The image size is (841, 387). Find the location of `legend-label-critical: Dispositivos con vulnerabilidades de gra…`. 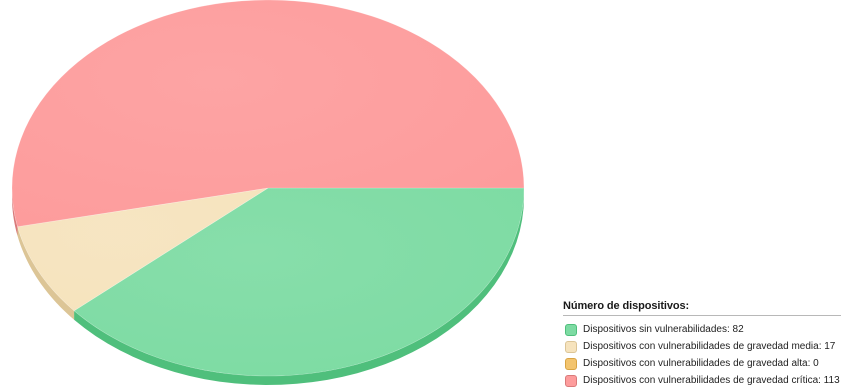

legend-label-critical: Dispositivos con vulnerabilidades de gra… is located at coordinates (711, 380).